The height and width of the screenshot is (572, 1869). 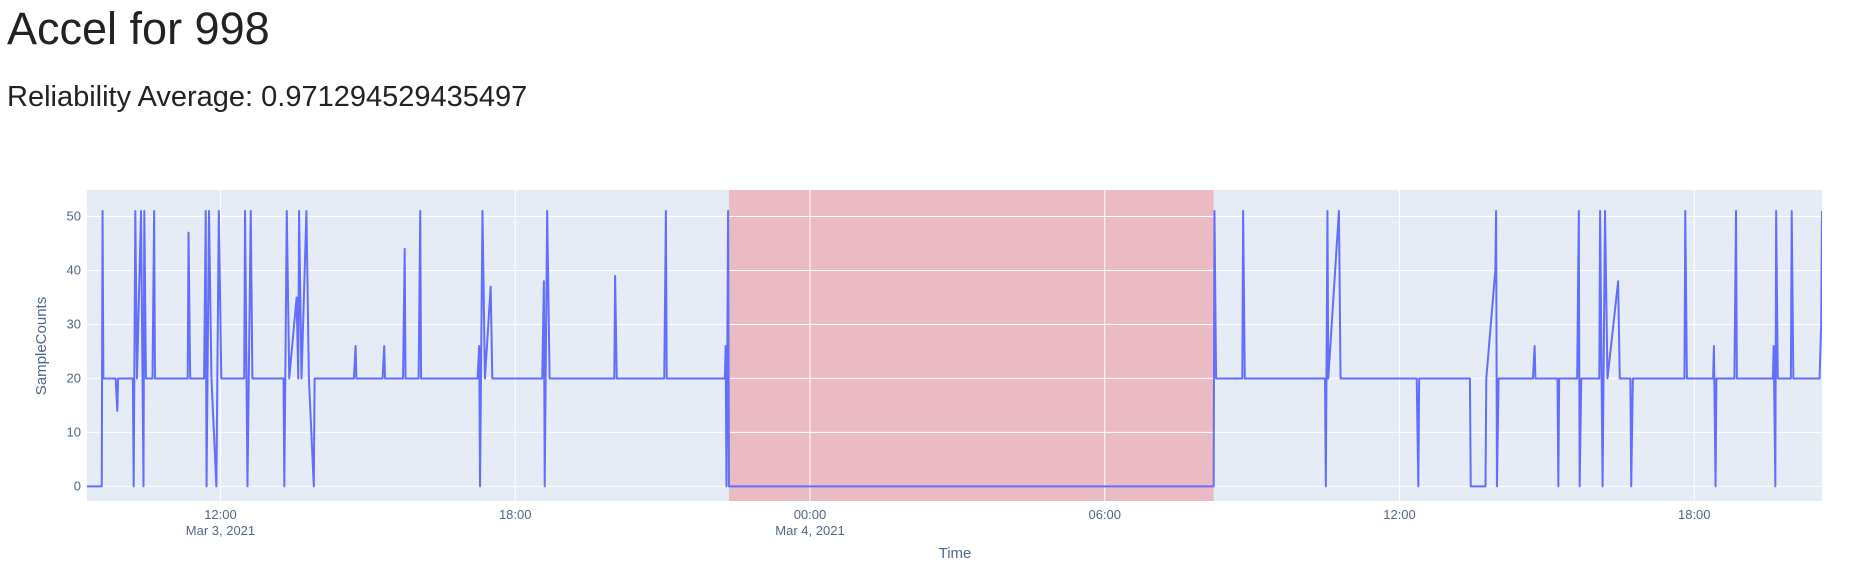 I want to click on x-tick-label: 00:00, so click(x=810, y=514).